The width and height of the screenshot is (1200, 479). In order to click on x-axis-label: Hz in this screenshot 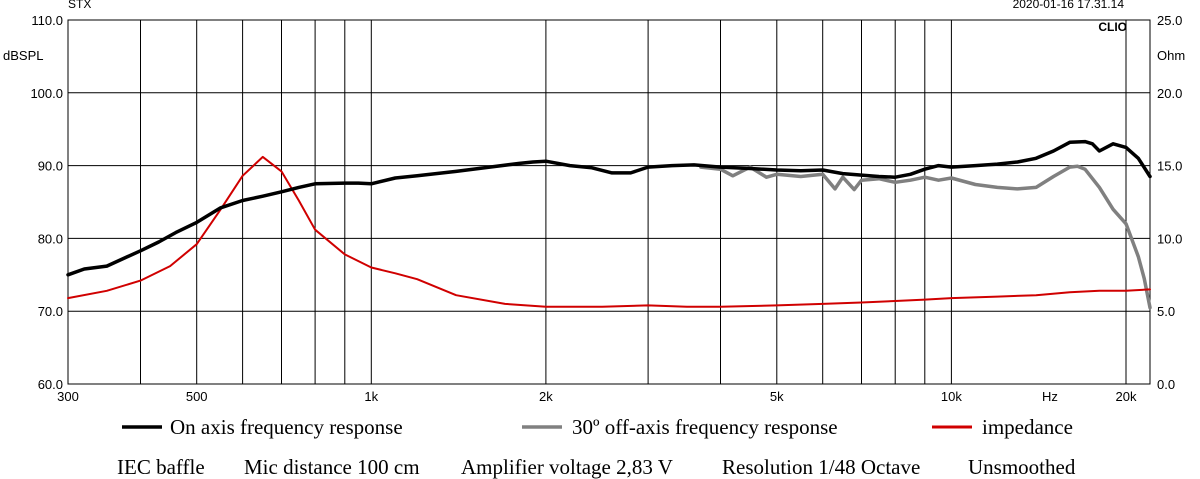, I will do `click(1050, 396)`.